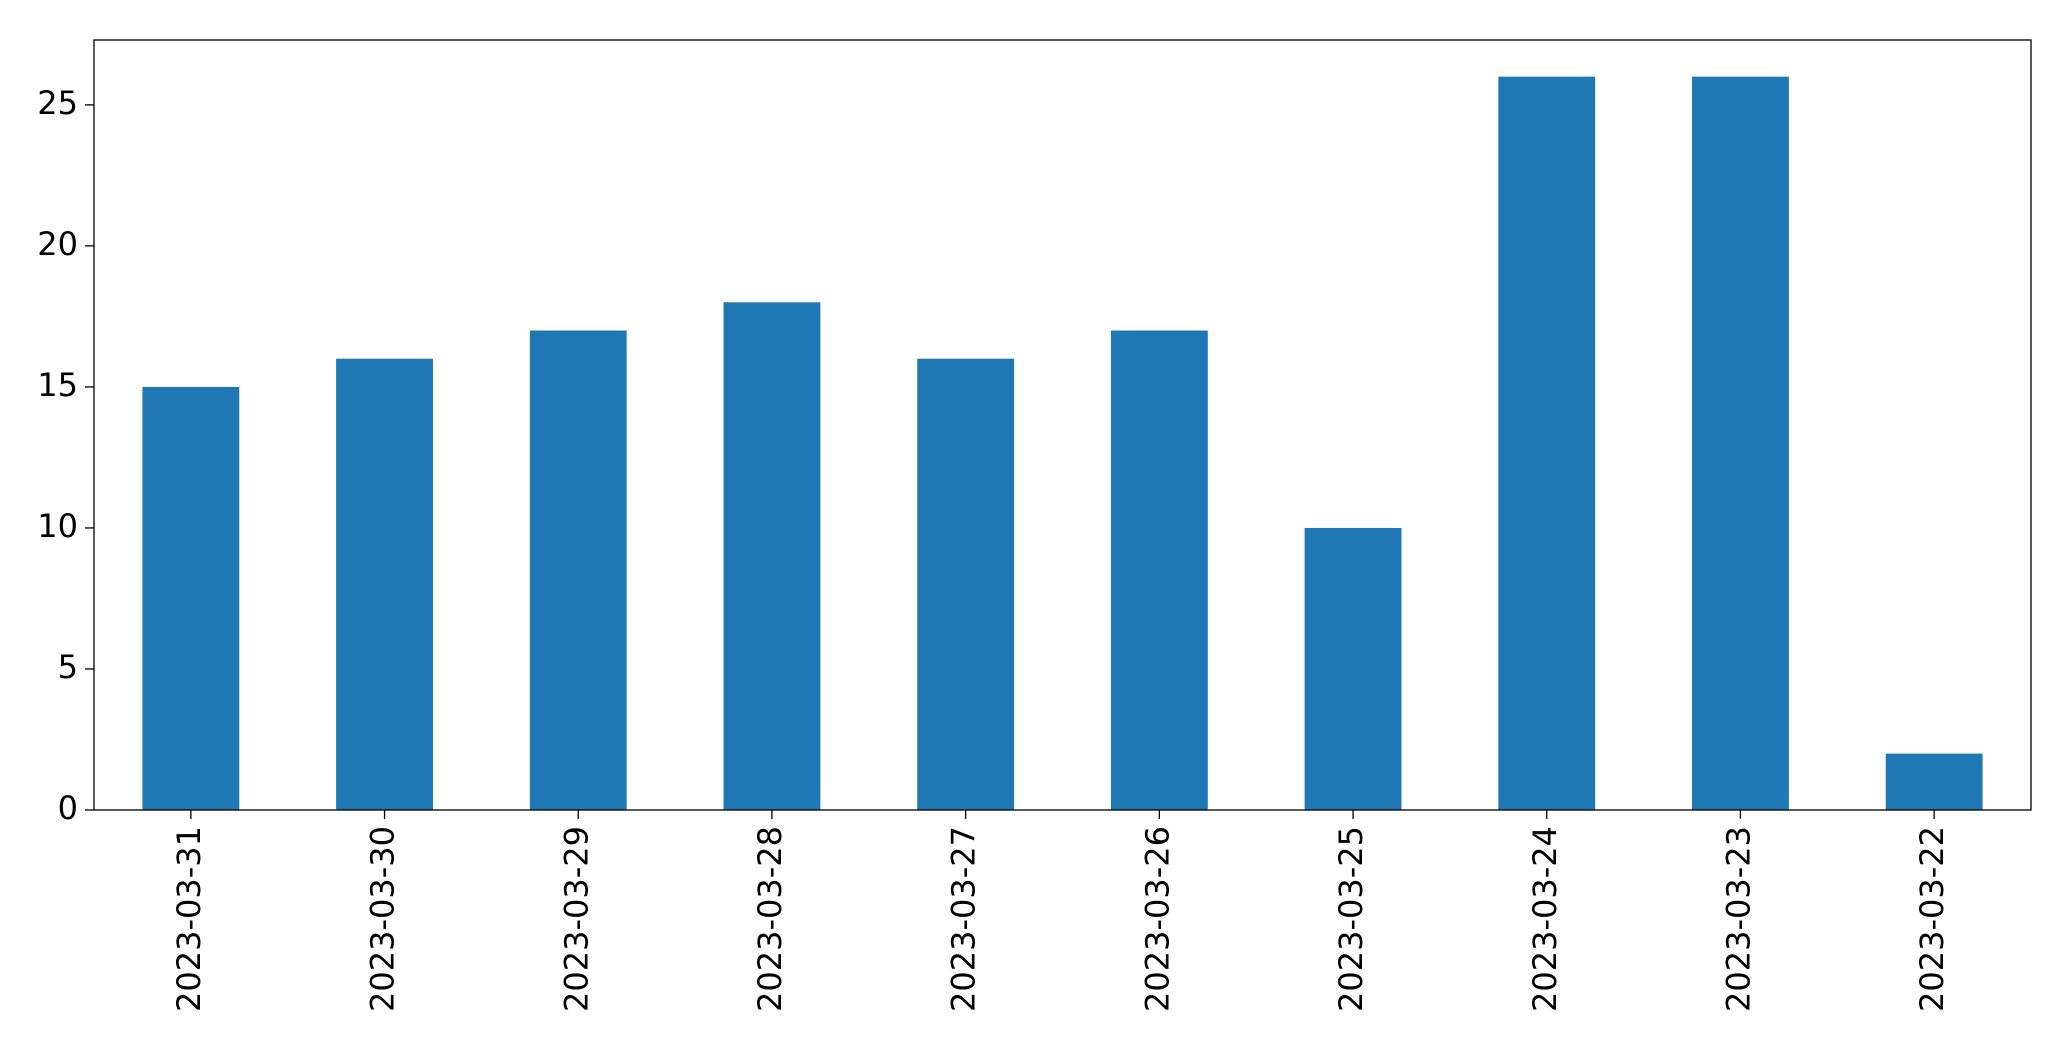 Image resolution: width=2071 pixels, height=1061 pixels. What do you see at coordinates (1932, 919) in the screenshot?
I see `x-tick-label: 2023-03-22` at bounding box center [1932, 919].